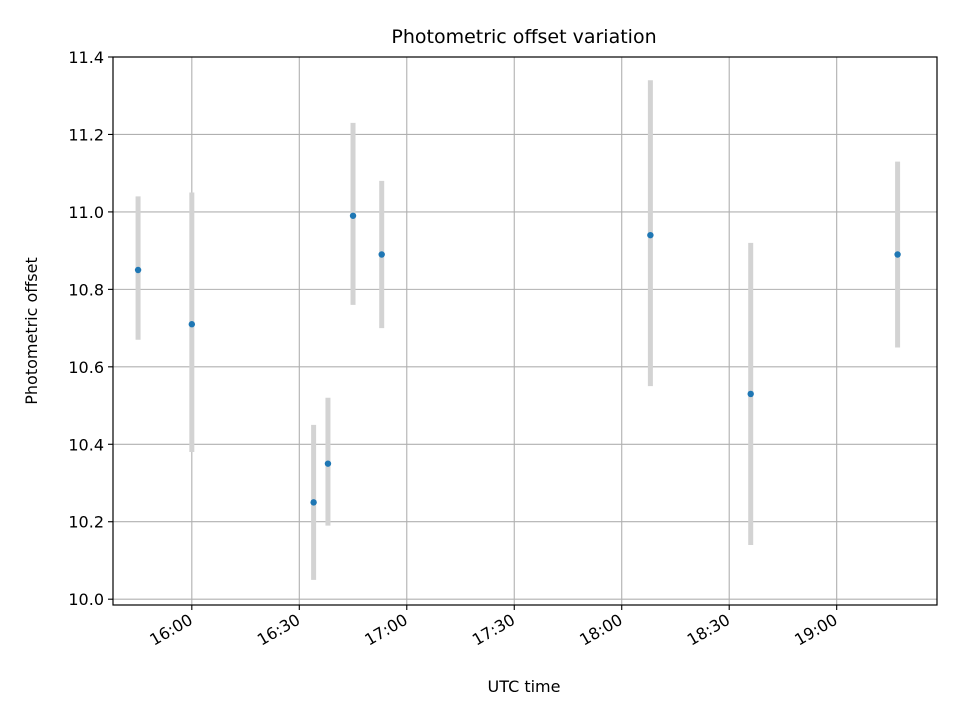 This screenshot has height=720, width=960. Describe the element at coordinates (86, 522) in the screenshot. I see `y-tick-label: 10.2` at that location.